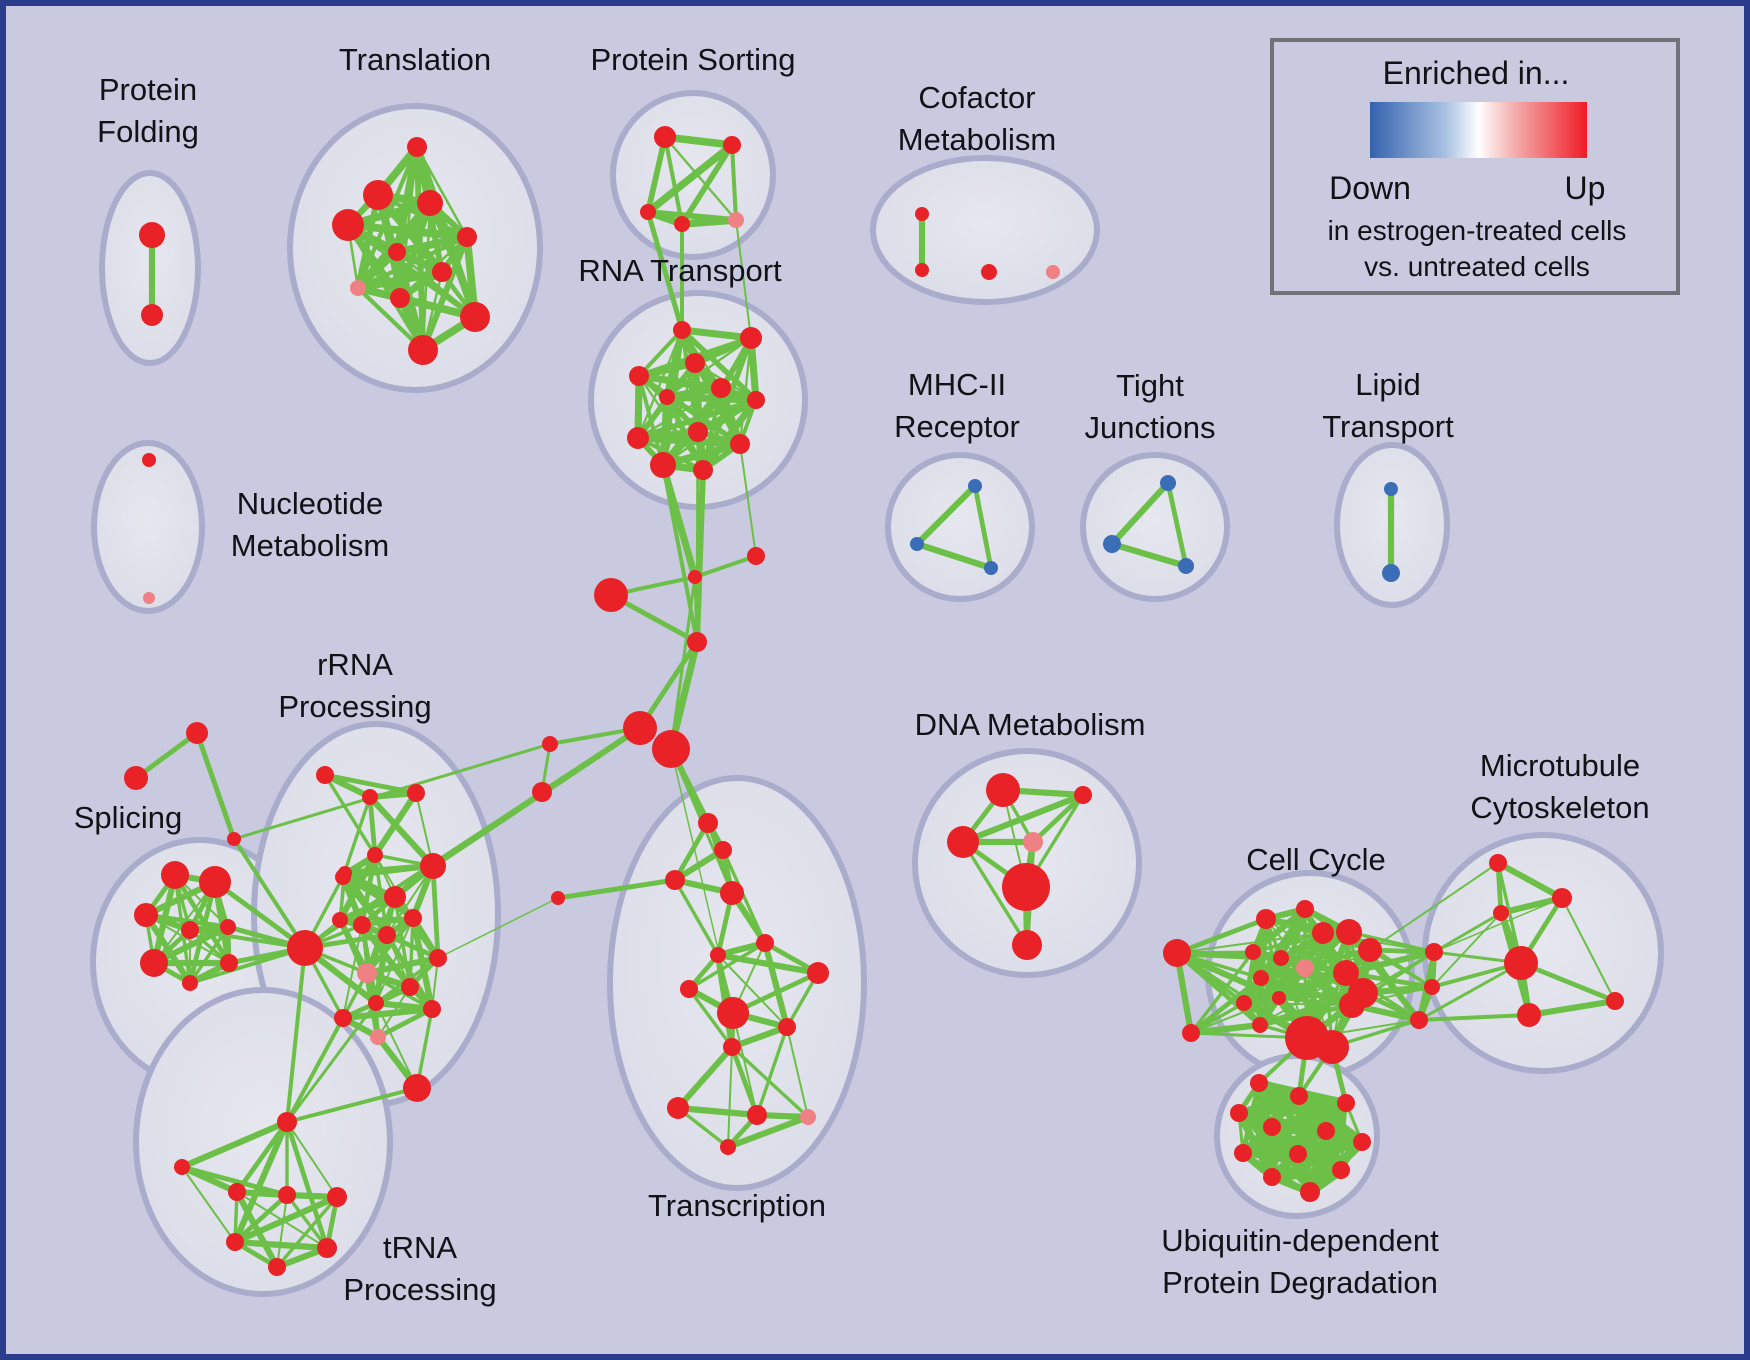  Describe the element at coordinates (1155, 527) in the screenshot. I see `cluster-ellipse-tight-junctions` at that location.